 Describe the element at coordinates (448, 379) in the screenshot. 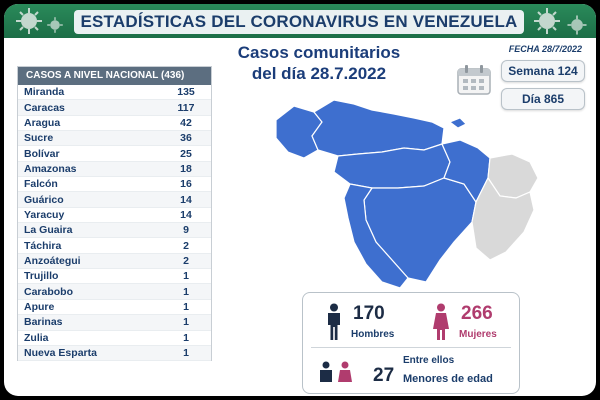

I see `minors-label: Menores de edad` at that location.